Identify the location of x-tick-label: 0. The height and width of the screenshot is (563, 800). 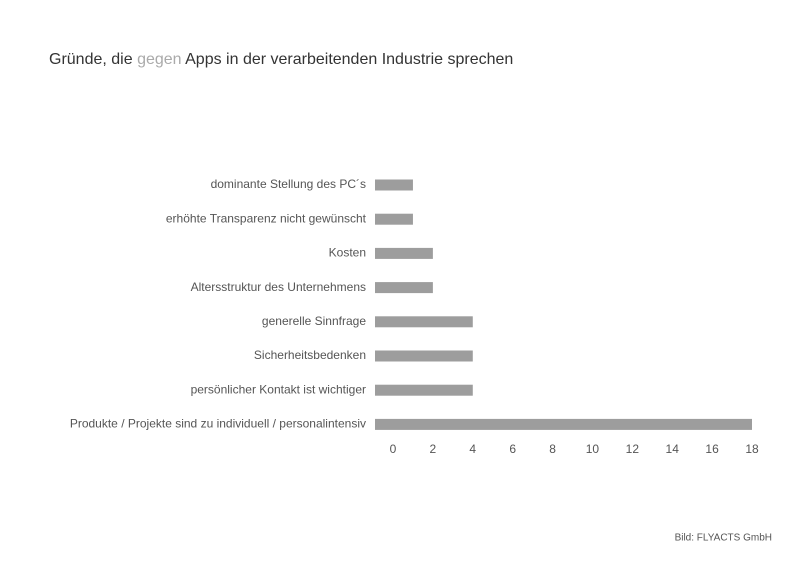
(393, 449).